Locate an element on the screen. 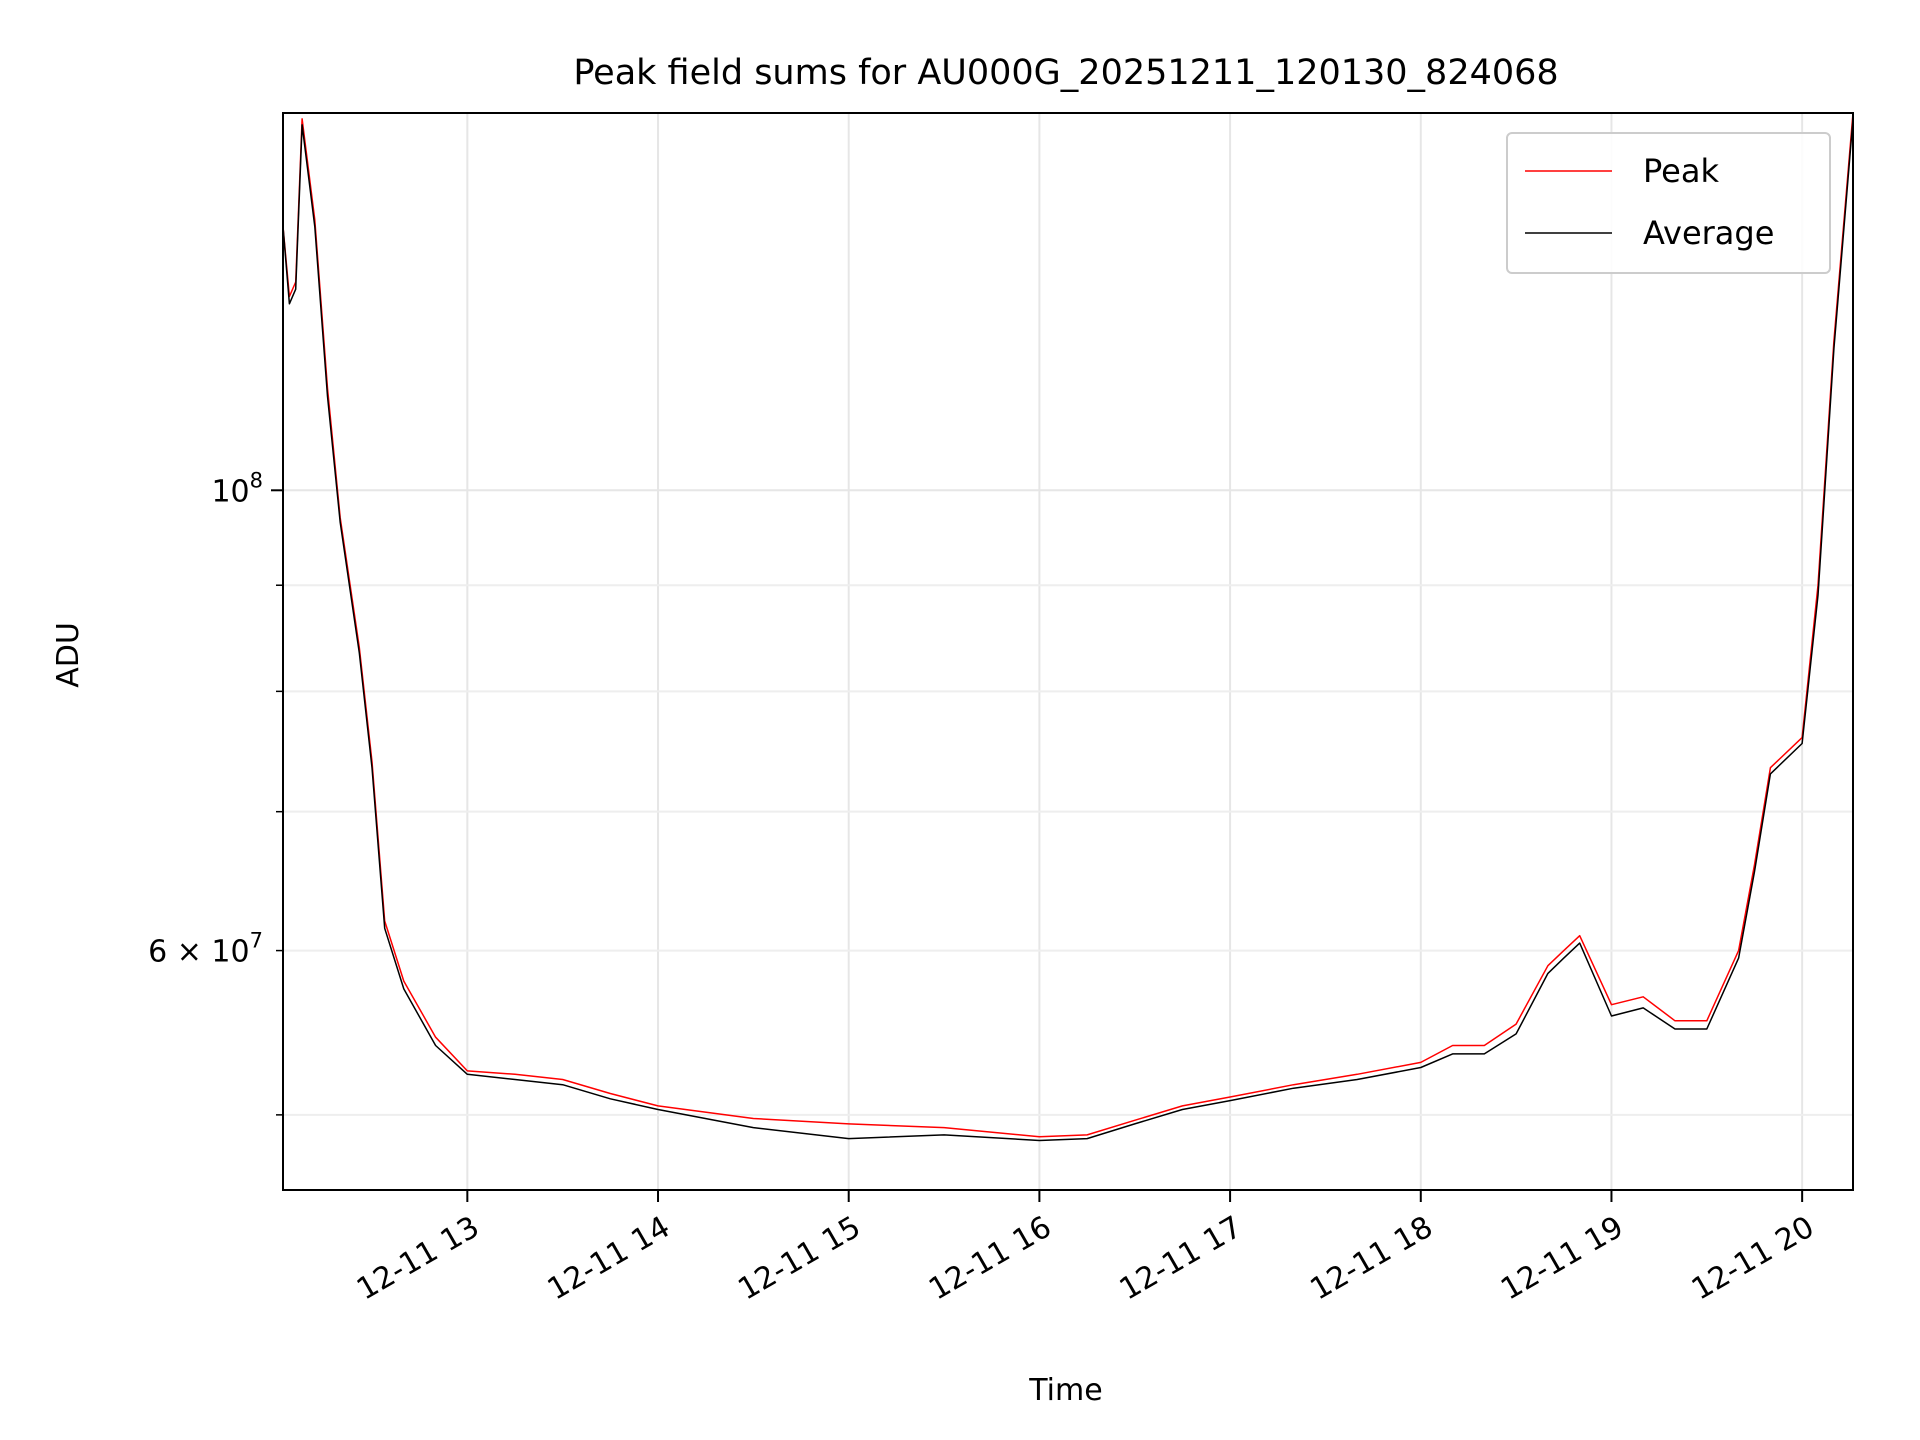 The width and height of the screenshot is (1920, 1440). legend-label-average: Average is located at coordinates (1708, 233).